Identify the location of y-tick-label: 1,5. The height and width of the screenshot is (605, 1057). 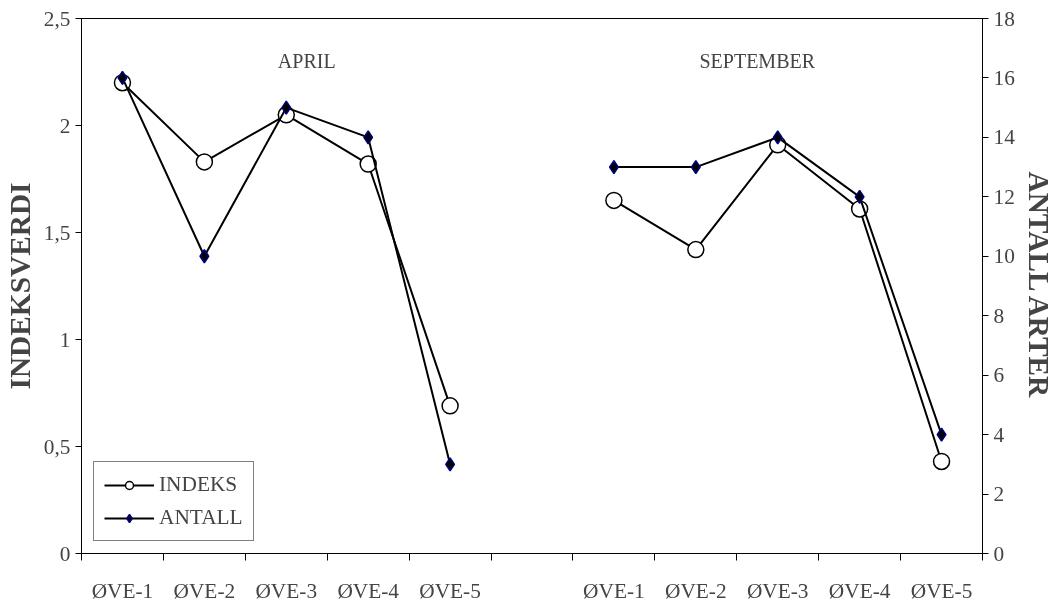
(57, 232).